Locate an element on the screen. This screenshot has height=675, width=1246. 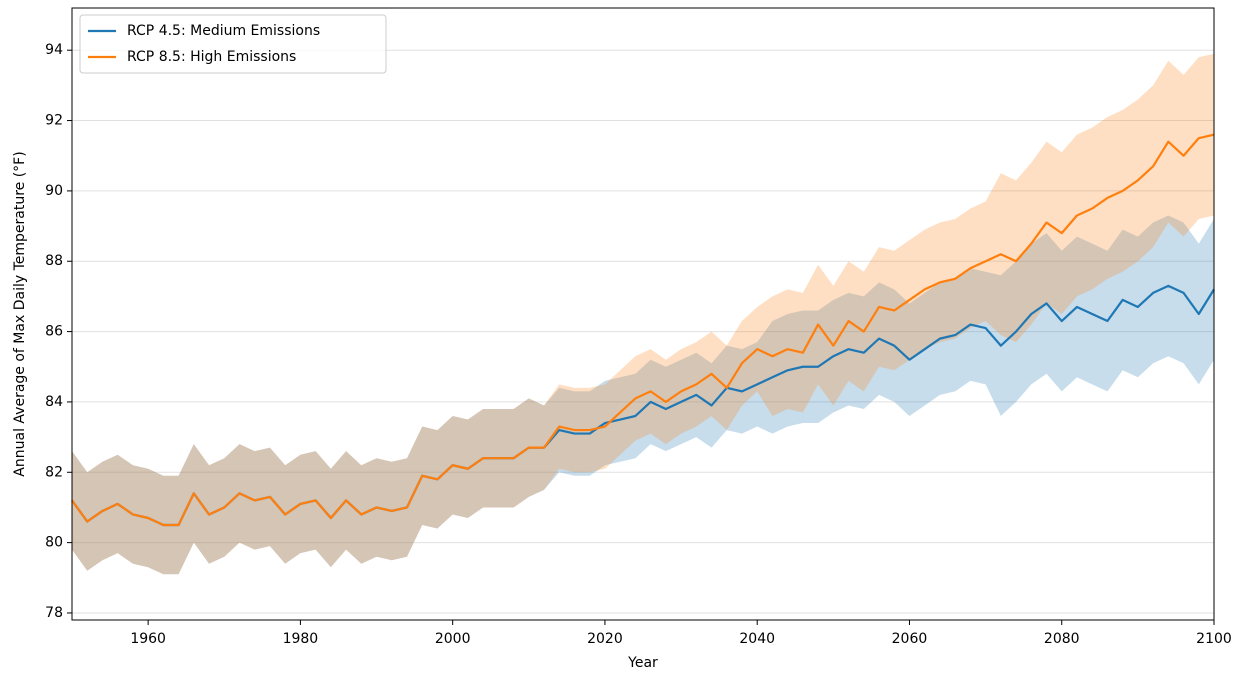
x-tick-label: 2060 is located at coordinates (910, 639).